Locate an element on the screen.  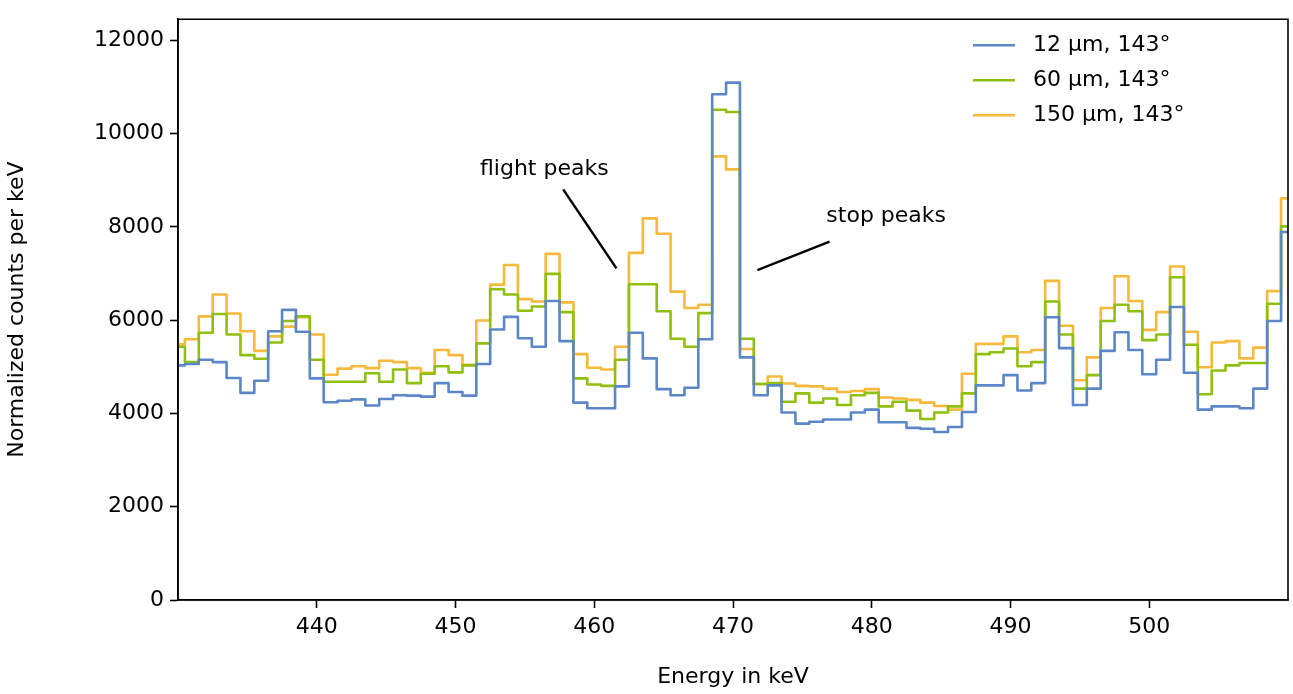
x-tick-label: 490 is located at coordinates (1010, 625).